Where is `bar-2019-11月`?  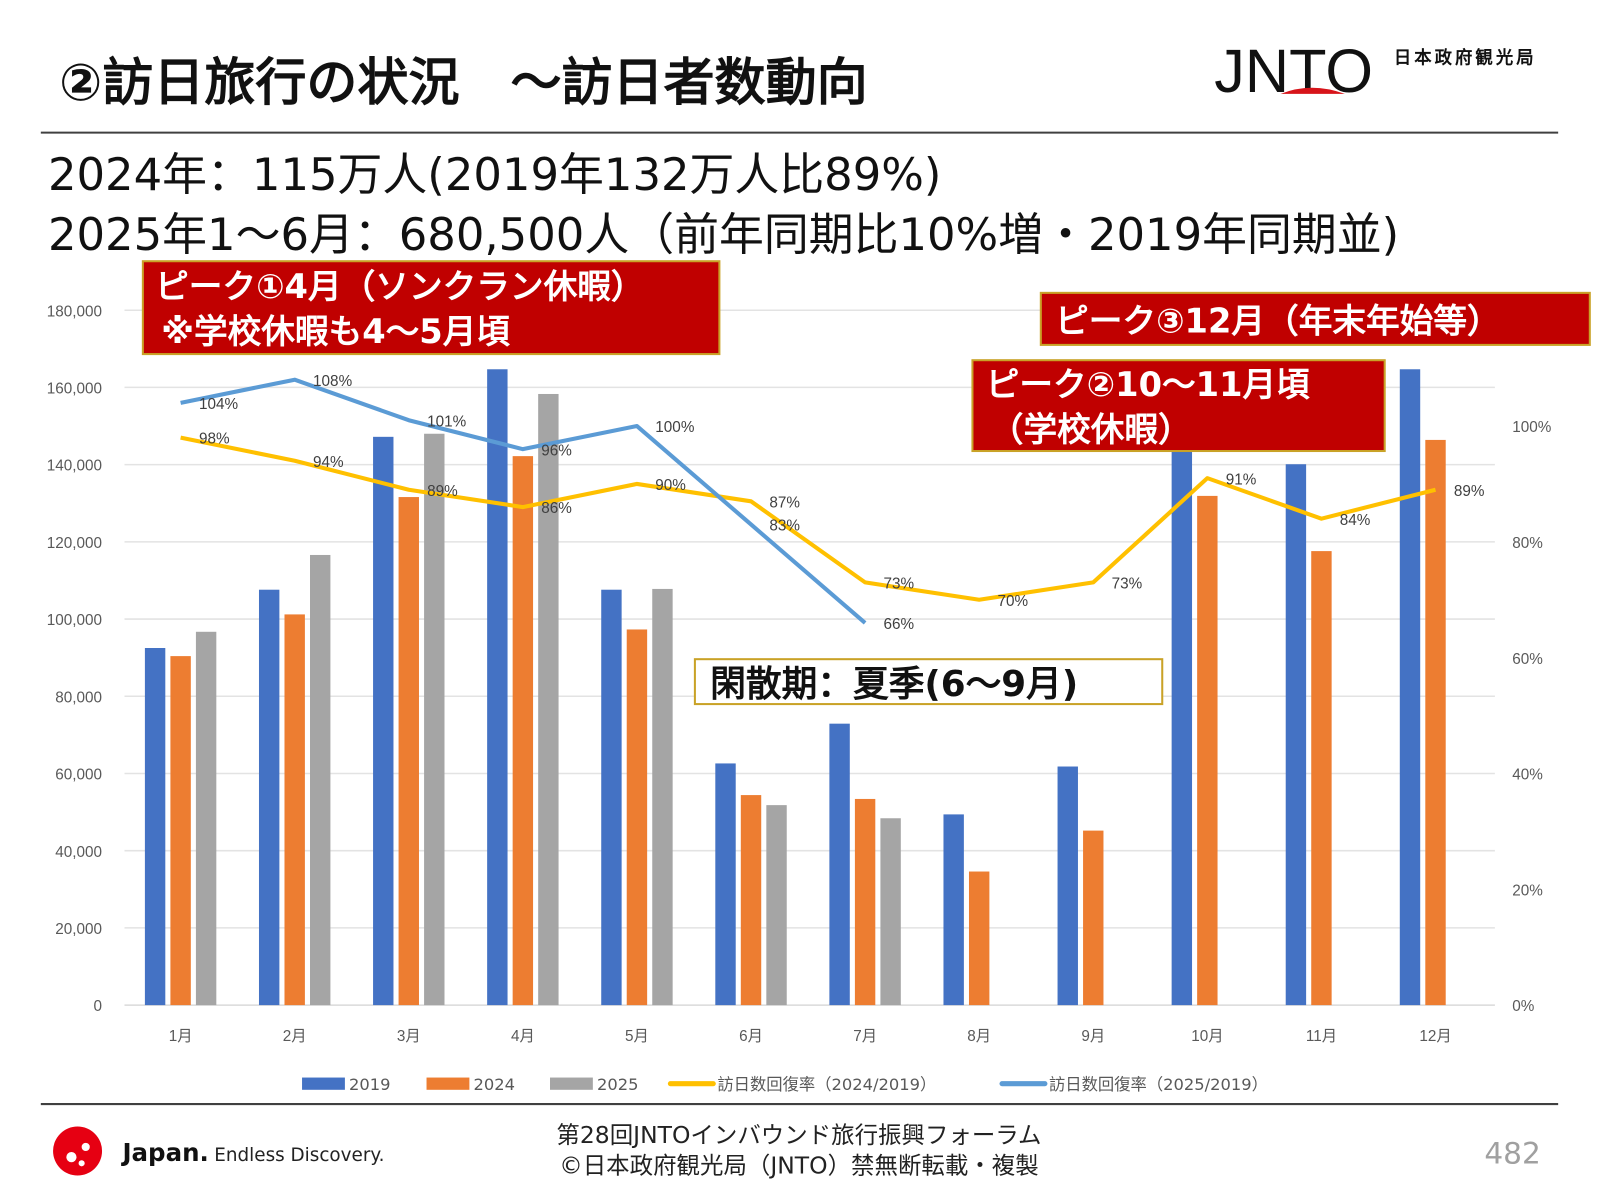
bar-2019-11月 is located at coordinates (1296, 735).